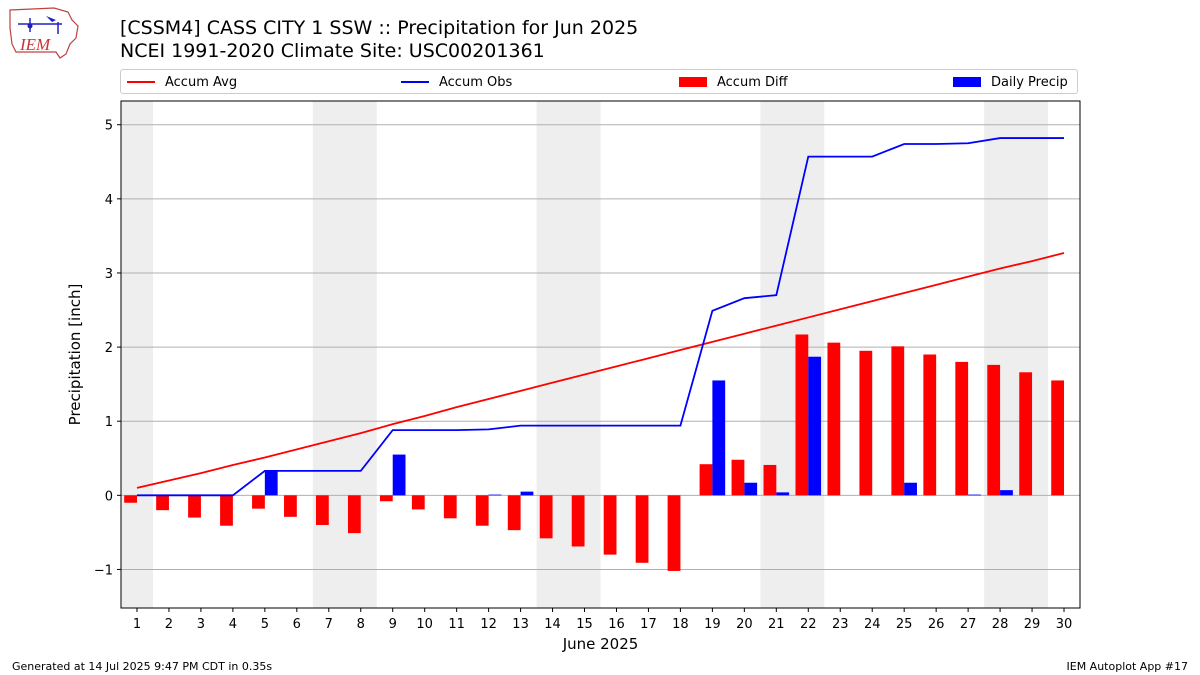  Describe the element at coordinates (752, 82) in the screenshot. I see `legend-label-accum-diff: Accum Diff` at that location.